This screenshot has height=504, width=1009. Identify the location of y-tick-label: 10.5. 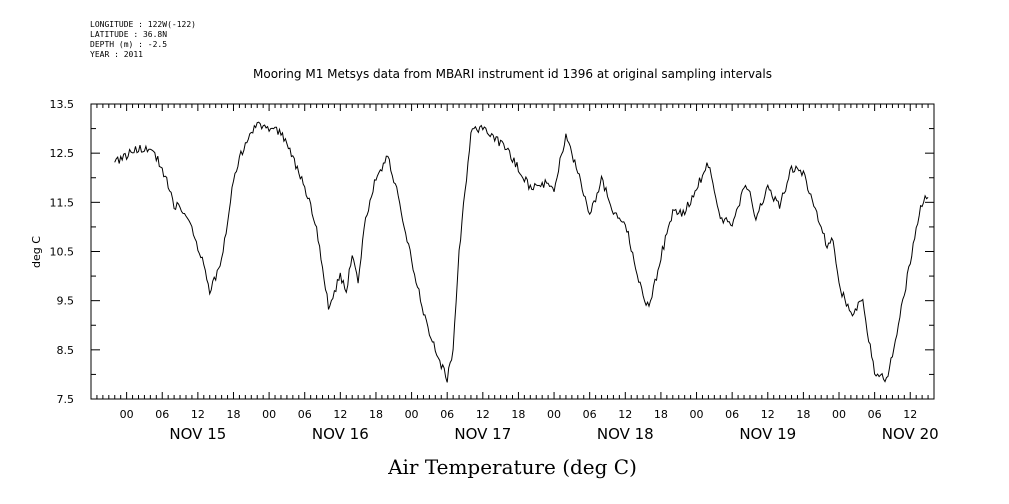
(62, 252).